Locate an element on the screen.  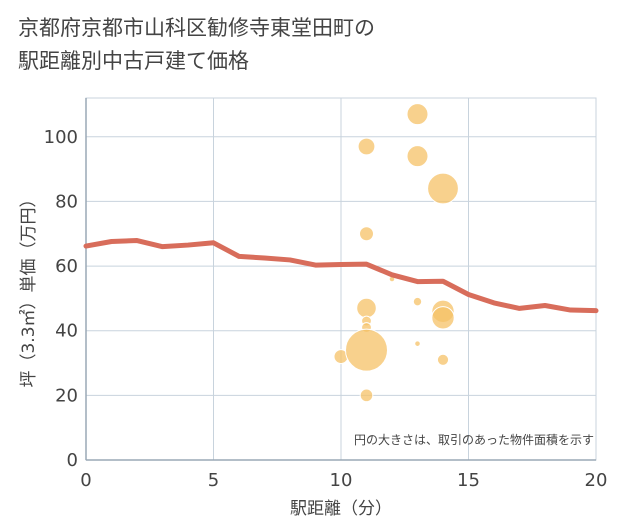
y-tick-label: 40 is located at coordinates (66, 331).